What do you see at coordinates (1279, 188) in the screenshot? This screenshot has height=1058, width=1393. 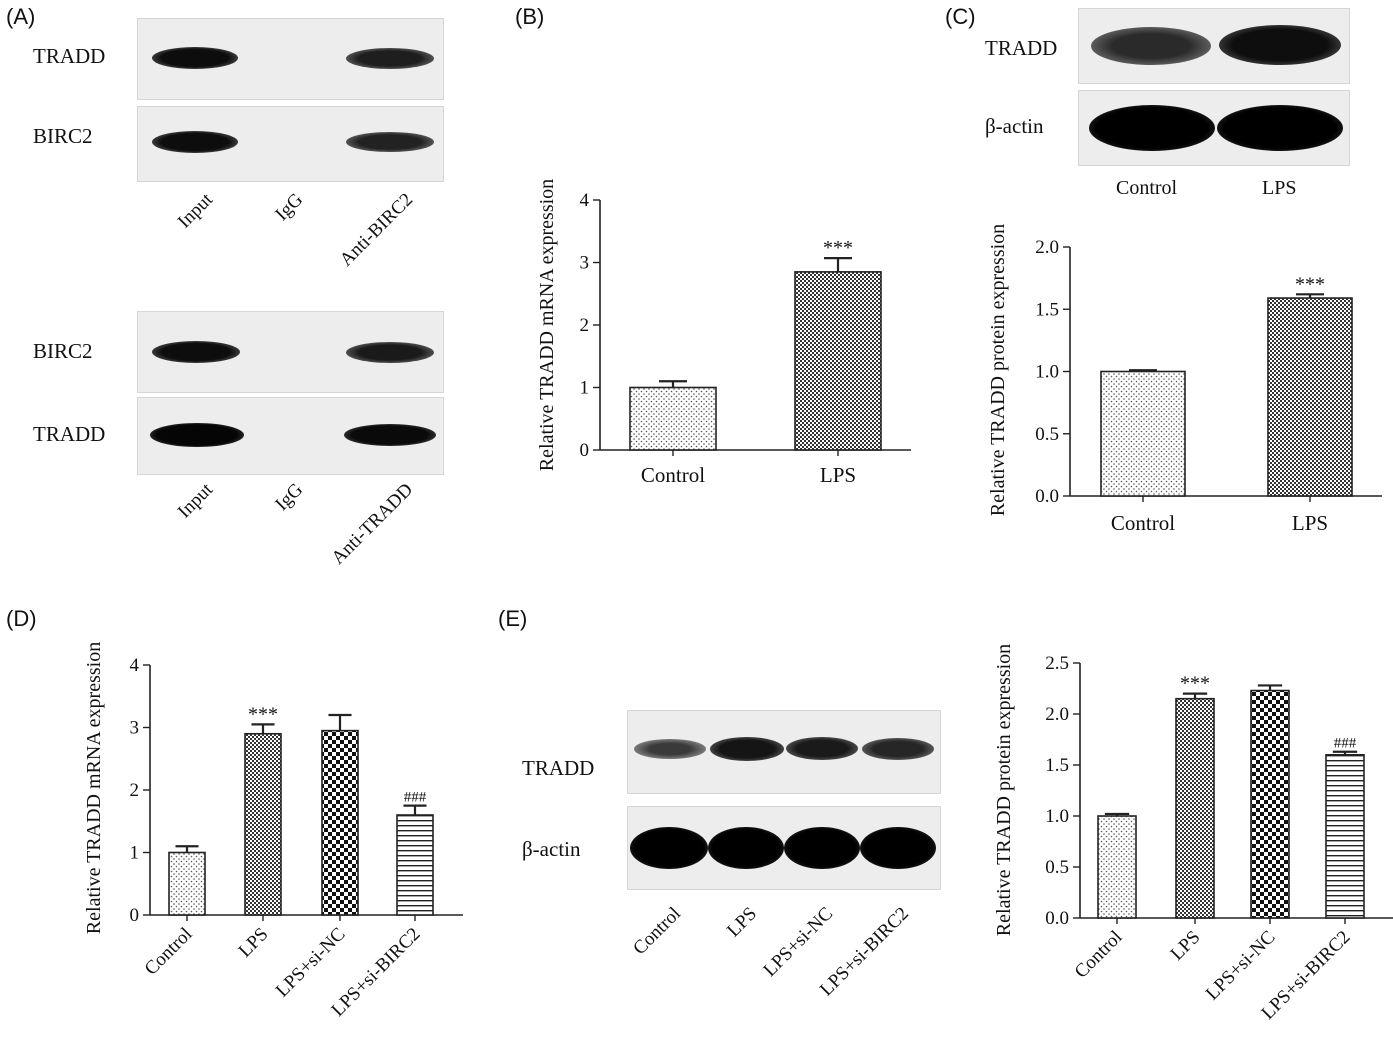 I see `lane-label: LPS` at bounding box center [1279, 188].